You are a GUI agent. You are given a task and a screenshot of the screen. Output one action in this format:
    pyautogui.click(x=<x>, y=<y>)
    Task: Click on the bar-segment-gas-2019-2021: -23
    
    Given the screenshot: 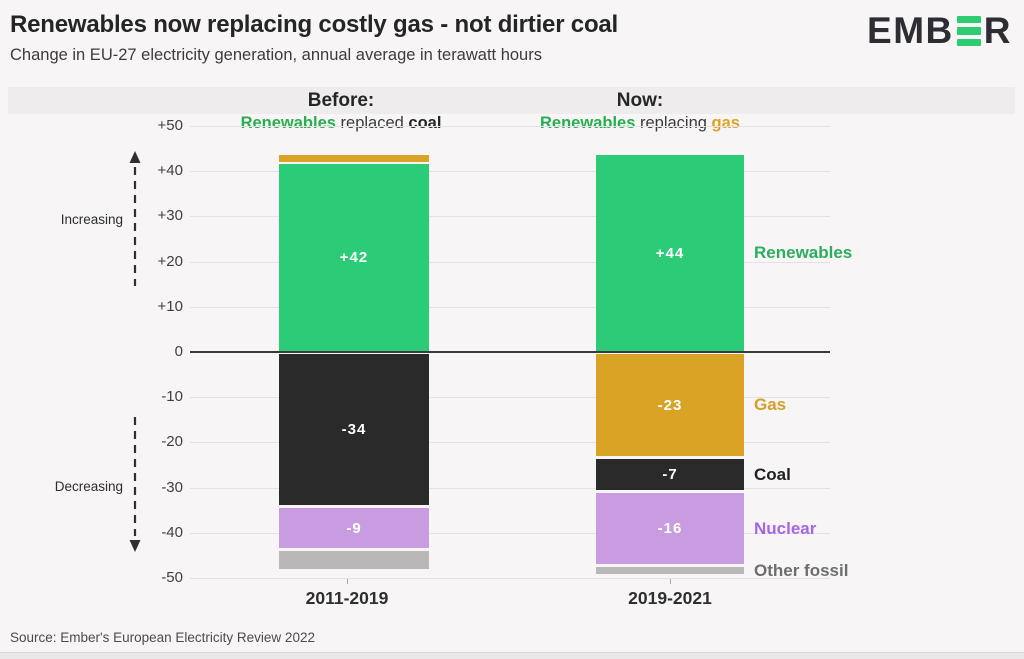 What is the action you would take?
    pyautogui.click(x=670, y=405)
    